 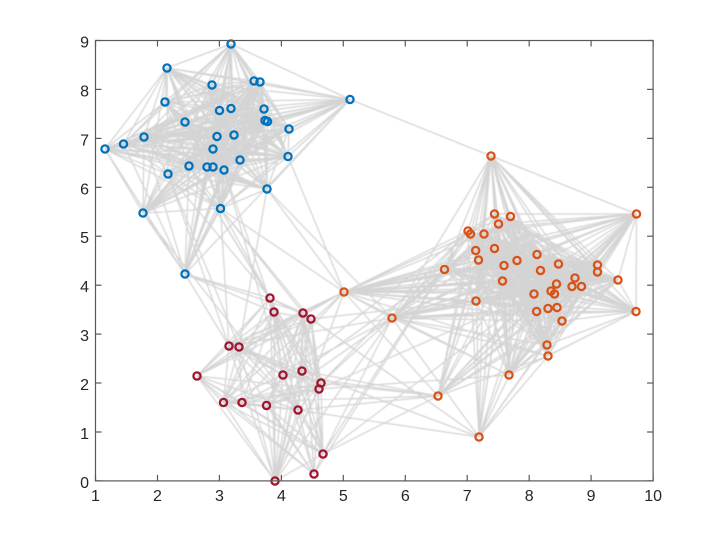 I want to click on svg-text: 0, so click(x=84, y=483).